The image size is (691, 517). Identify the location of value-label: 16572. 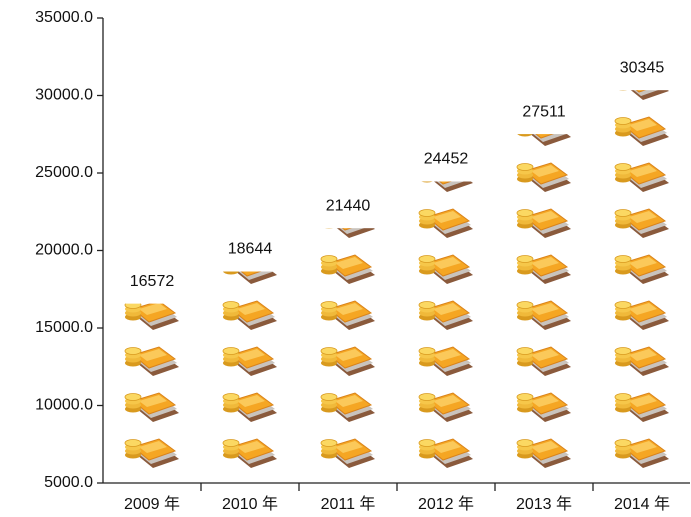
(152, 281).